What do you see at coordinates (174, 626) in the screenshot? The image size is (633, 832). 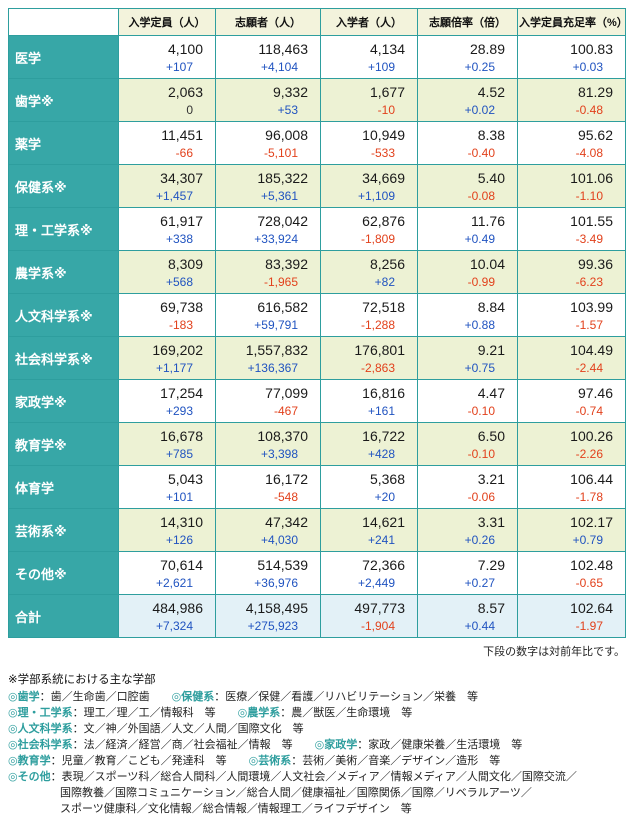 I see `change-value: +7,324` at bounding box center [174, 626].